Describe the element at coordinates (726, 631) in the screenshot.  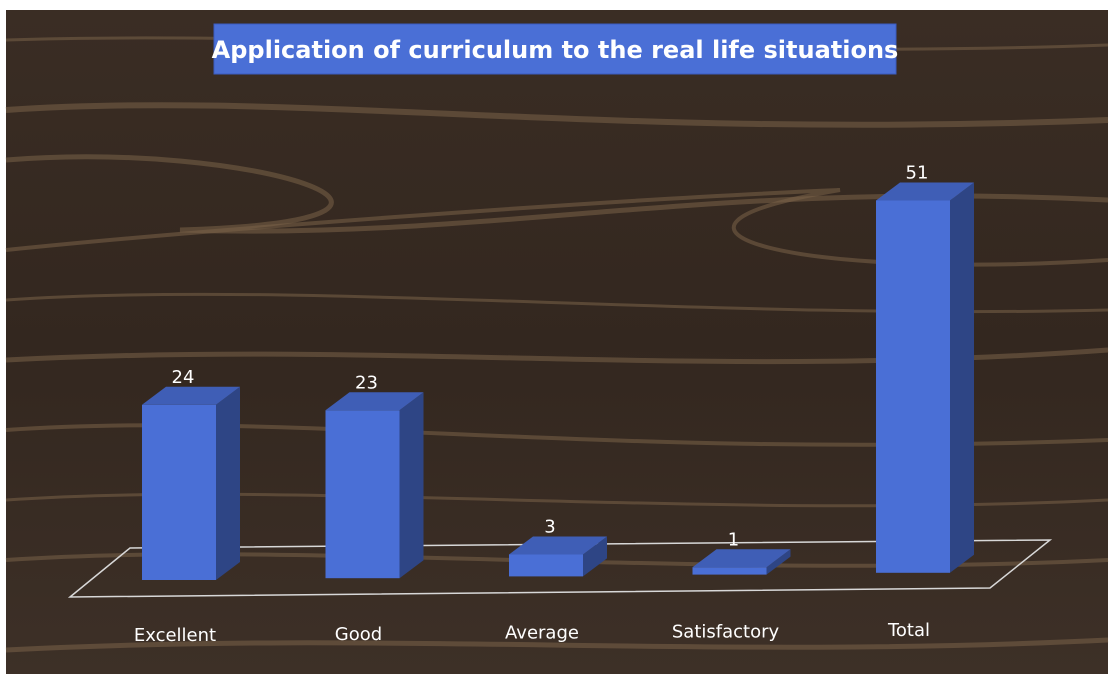
I see `x-tick-label: Satisfactory` at that location.